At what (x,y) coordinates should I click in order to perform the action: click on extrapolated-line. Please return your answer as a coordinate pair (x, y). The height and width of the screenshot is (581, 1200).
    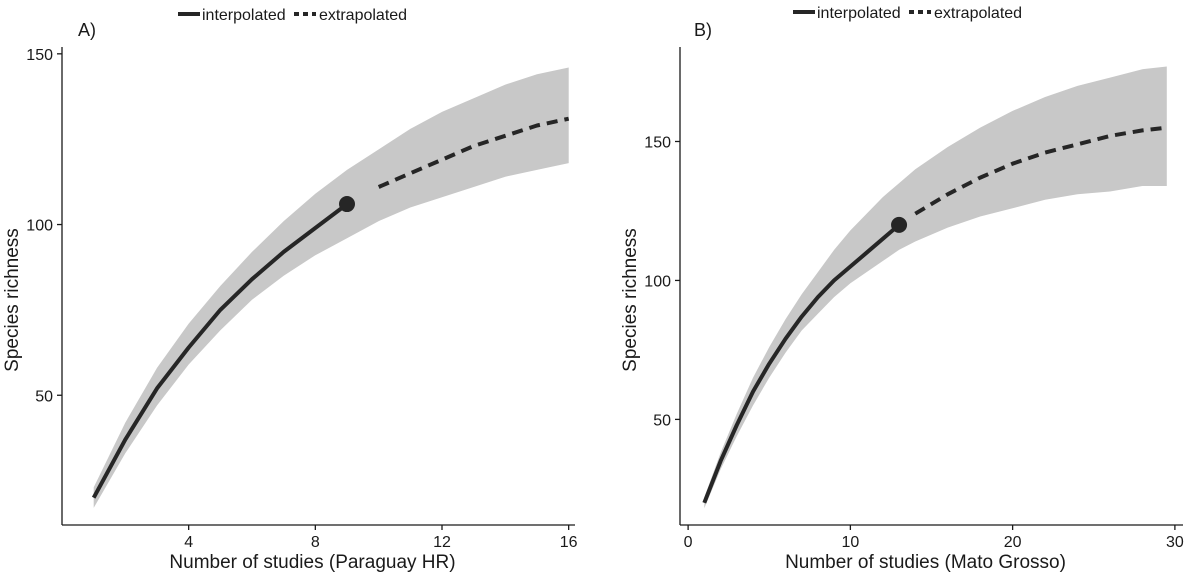
    Looking at the image, I should click on (473, 152).